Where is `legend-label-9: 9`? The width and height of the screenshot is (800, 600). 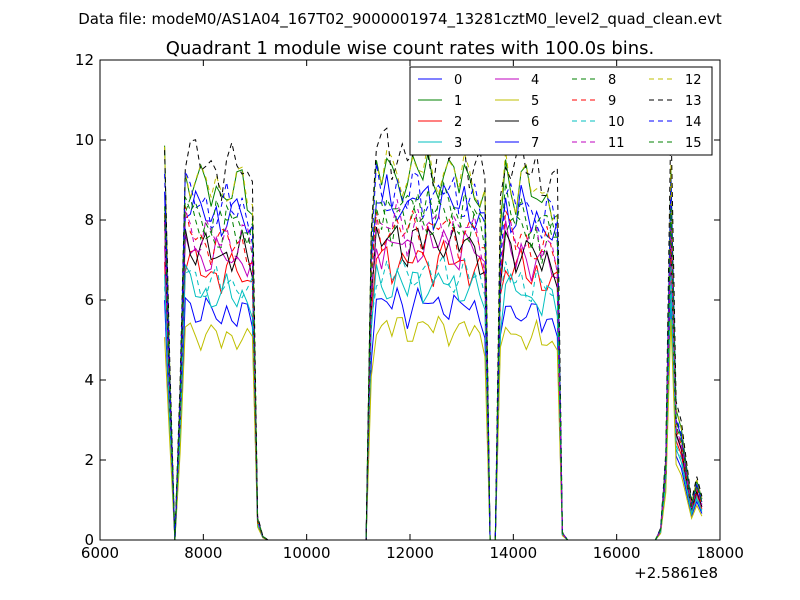
legend-label-9: 9 is located at coordinates (612, 101).